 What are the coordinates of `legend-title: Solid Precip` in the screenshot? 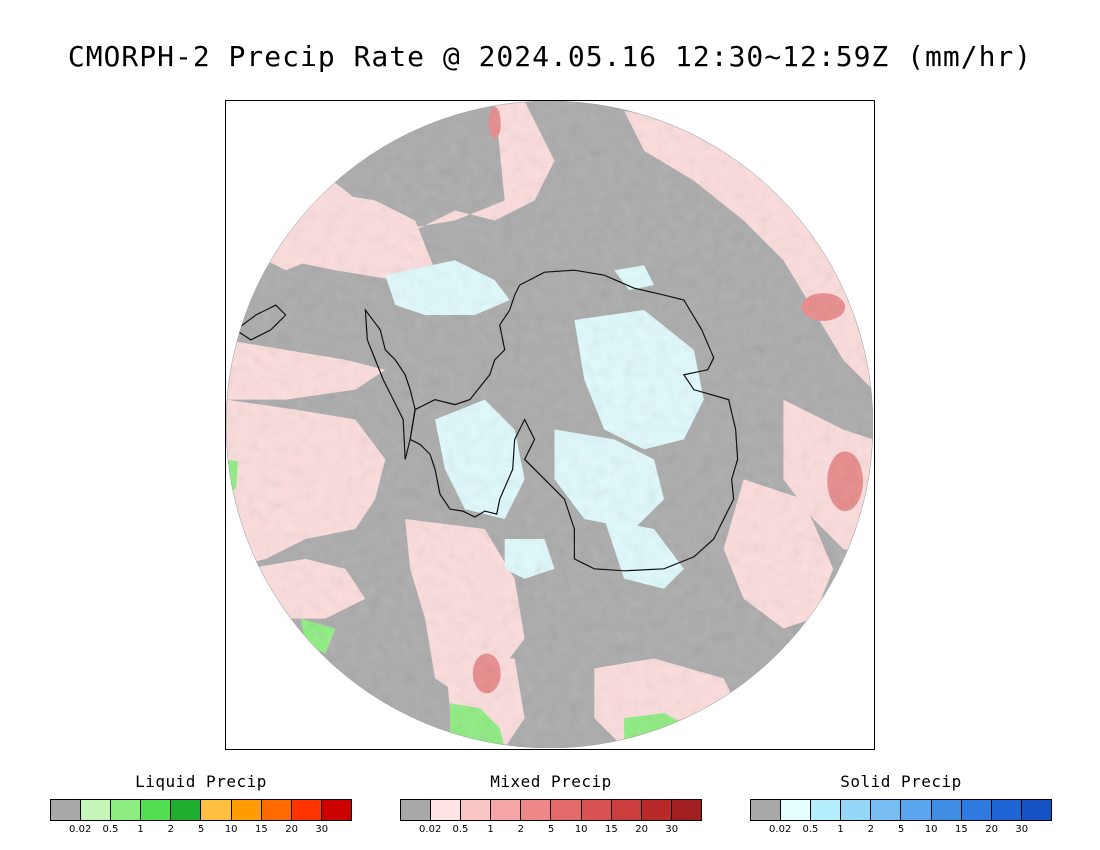 It's located at (901, 781).